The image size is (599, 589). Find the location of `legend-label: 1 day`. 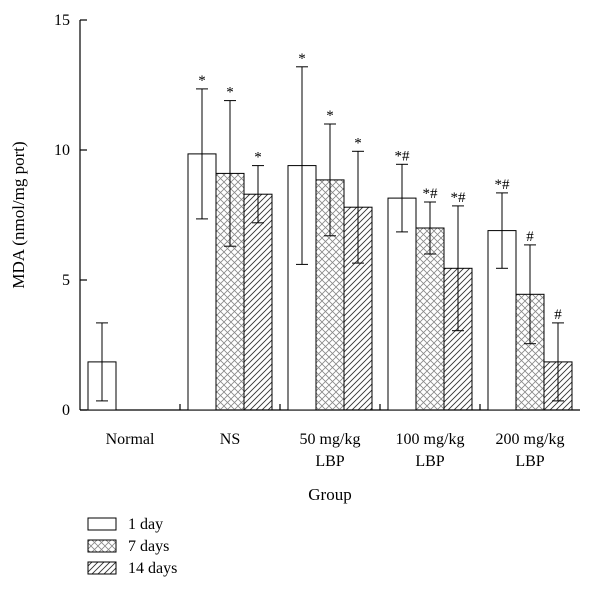

legend-label: 1 day is located at coordinates (145, 524).